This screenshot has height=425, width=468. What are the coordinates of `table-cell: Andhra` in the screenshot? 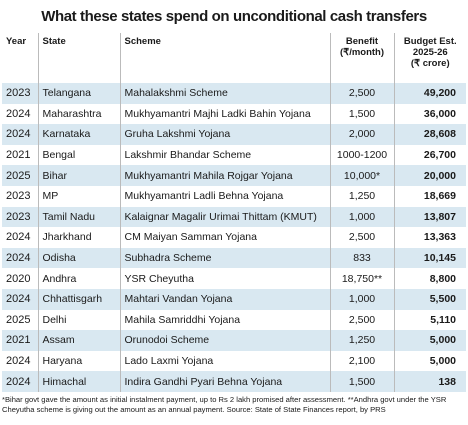 It's located at (78, 278).